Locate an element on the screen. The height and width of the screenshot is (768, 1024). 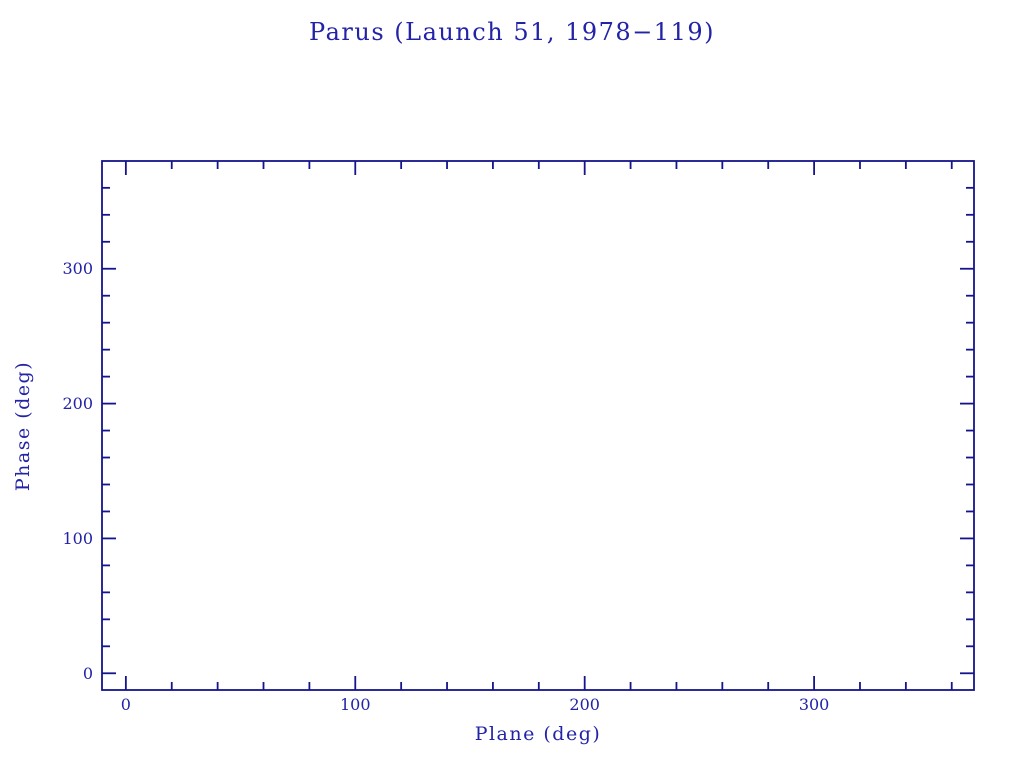
y-axis-title: Phase (deg) is located at coordinates (23, 426).